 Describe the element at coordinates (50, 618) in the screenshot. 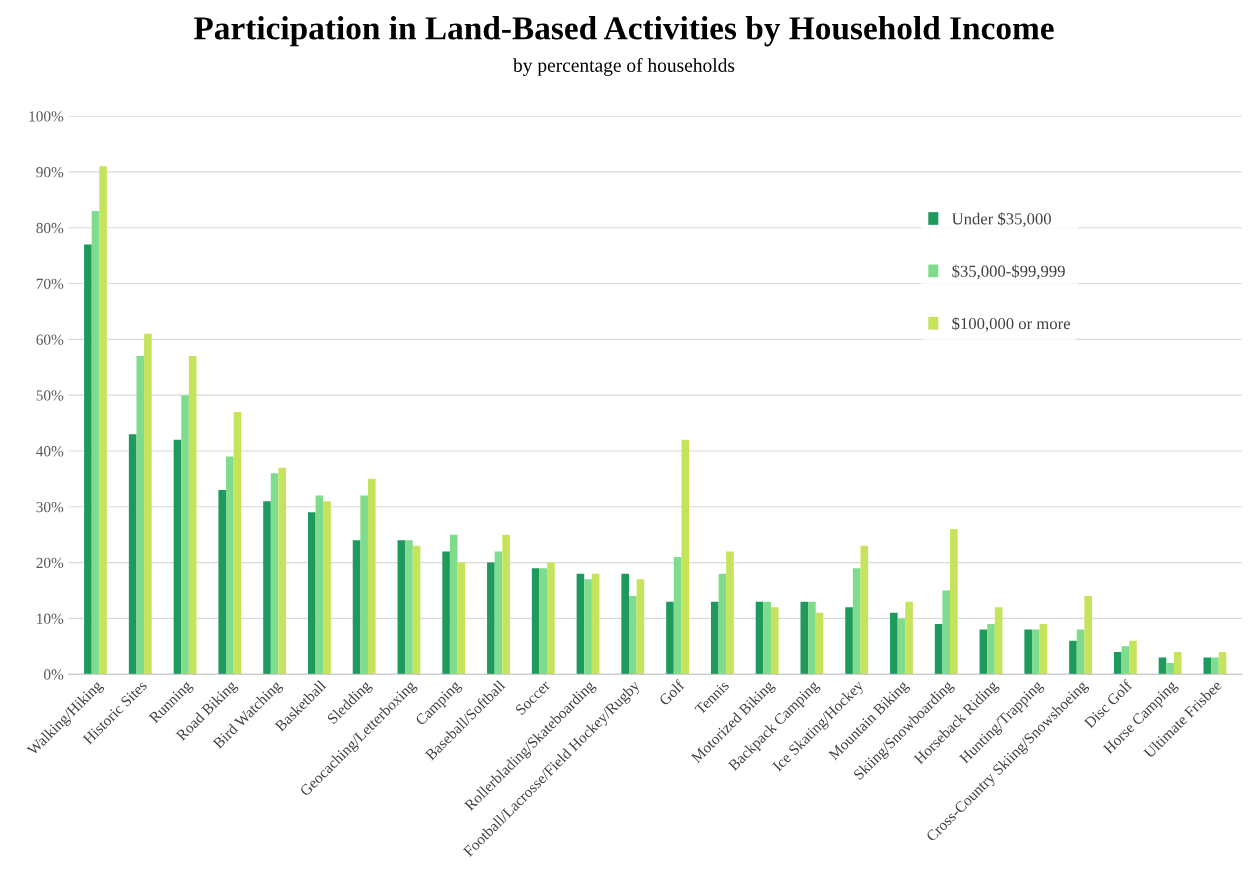

I see `y-tick-label: 10%` at that location.